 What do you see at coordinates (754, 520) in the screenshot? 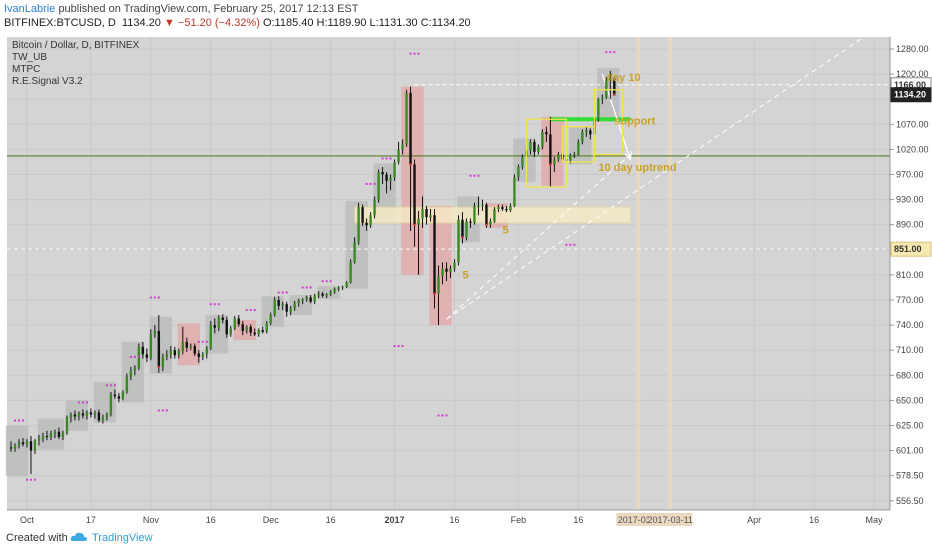
I see `x-tick-label: Apr` at bounding box center [754, 520].